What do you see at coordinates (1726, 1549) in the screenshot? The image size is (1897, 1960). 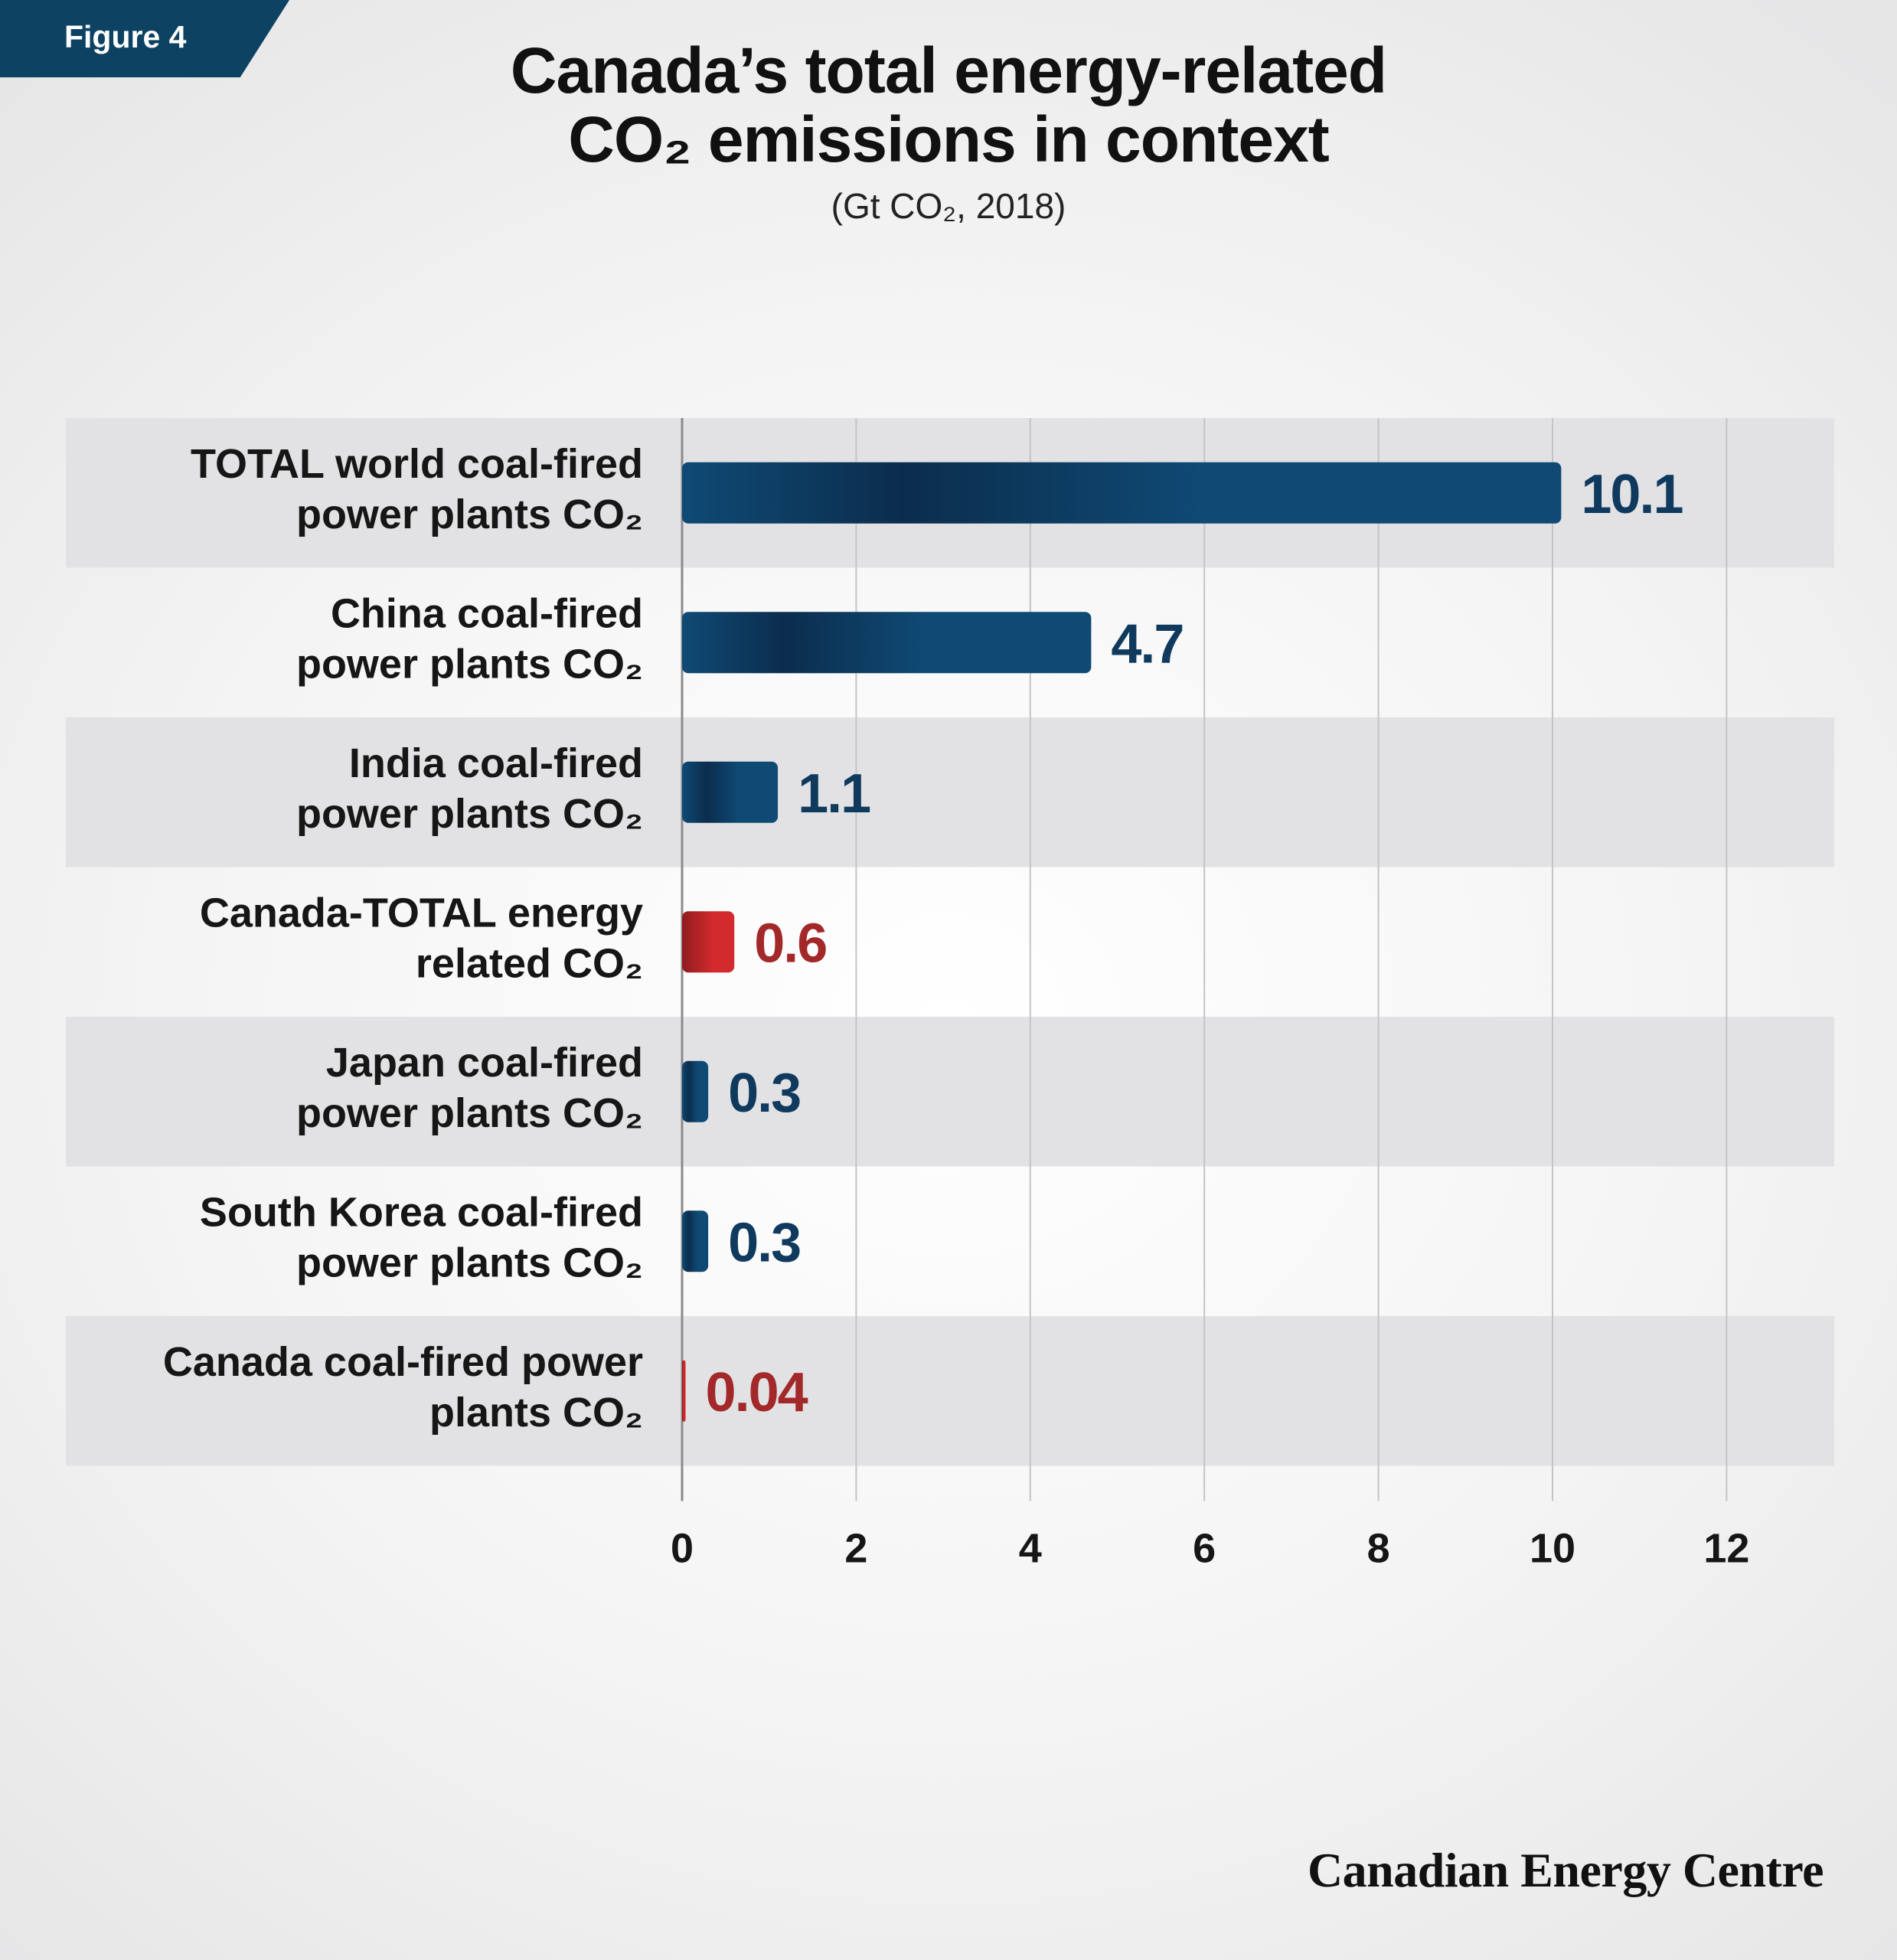 I see `x-tick-label: 12` at bounding box center [1726, 1549].